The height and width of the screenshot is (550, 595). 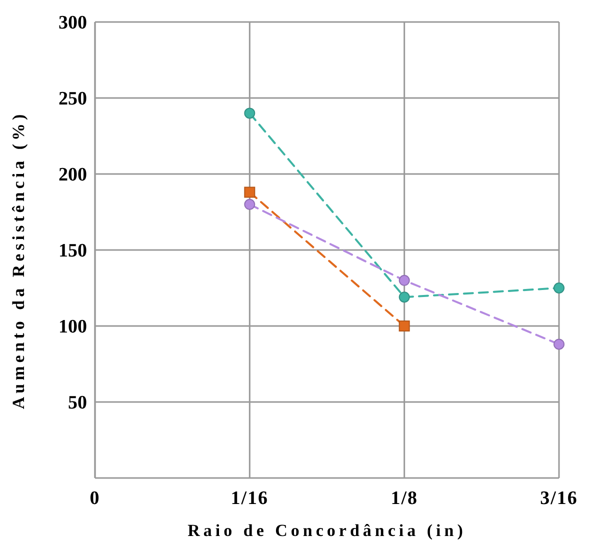 I want to click on y-tick-label: 100, so click(x=72, y=327).